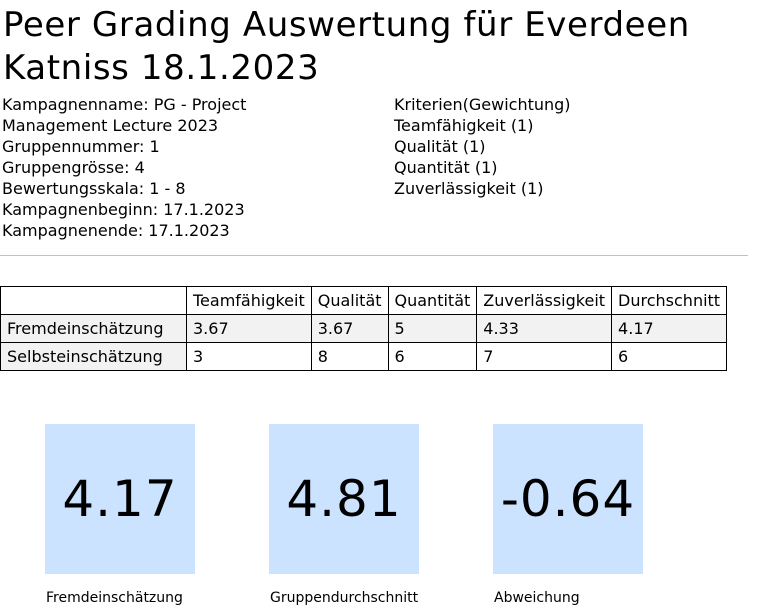 The height and width of the screenshot is (612, 782). What do you see at coordinates (537, 598) in the screenshot?
I see `deviation-label: Abweichung` at bounding box center [537, 598].